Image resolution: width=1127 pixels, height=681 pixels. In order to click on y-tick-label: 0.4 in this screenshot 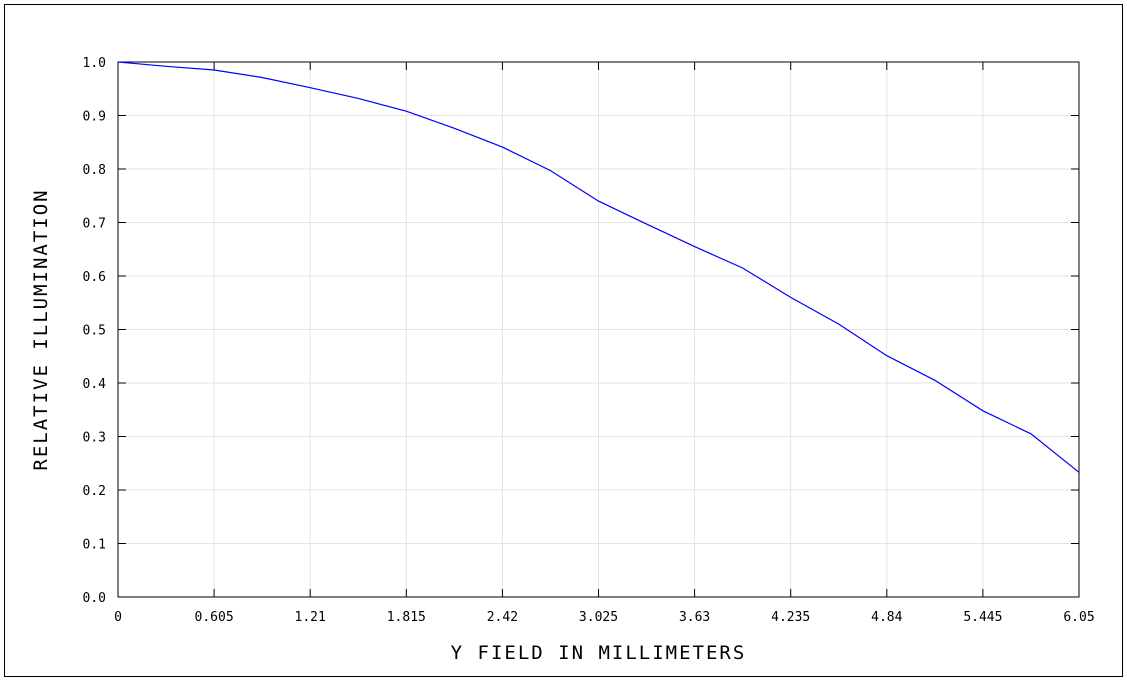, I will do `click(95, 384)`.